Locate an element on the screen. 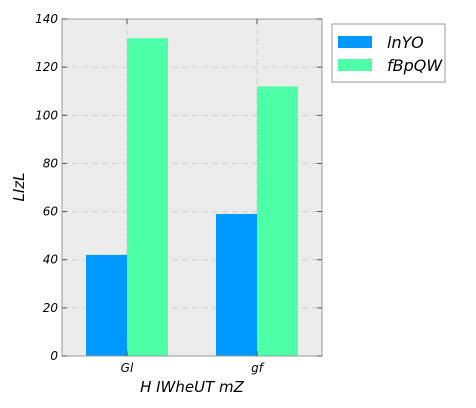  x-axis-label: H IWheUT mZ is located at coordinates (192, 387).